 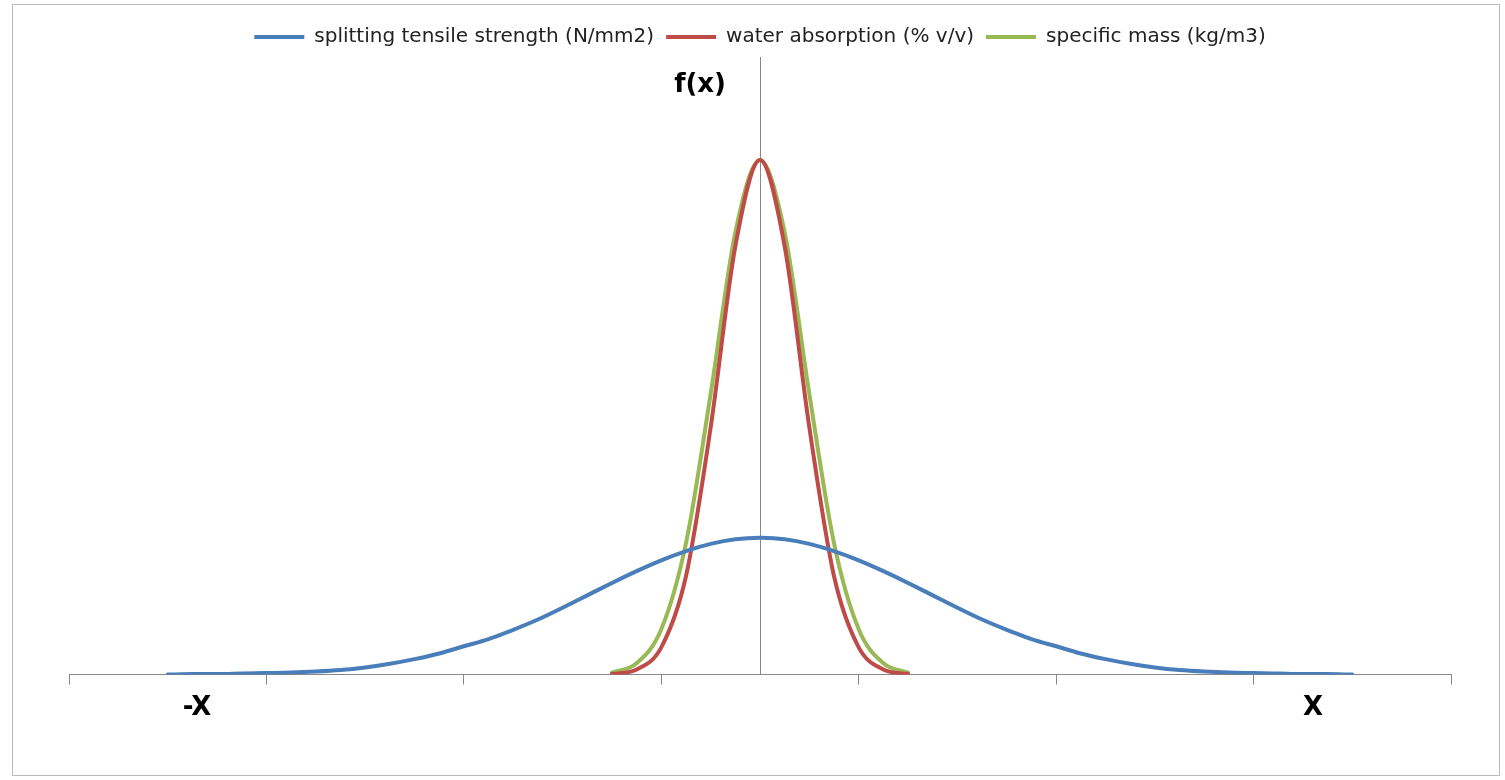 I want to click on legend-label: specific mass (kg/m3), so click(x=1156, y=35).